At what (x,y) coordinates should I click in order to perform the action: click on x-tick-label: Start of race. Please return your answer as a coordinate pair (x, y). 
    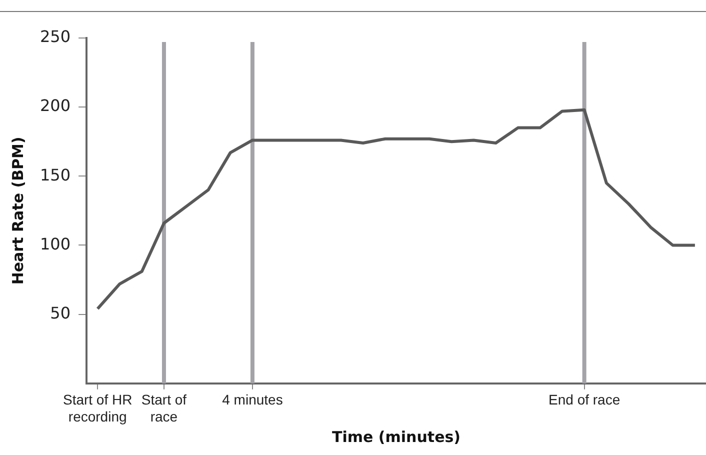
    Looking at the image, I should click on (164, 408).